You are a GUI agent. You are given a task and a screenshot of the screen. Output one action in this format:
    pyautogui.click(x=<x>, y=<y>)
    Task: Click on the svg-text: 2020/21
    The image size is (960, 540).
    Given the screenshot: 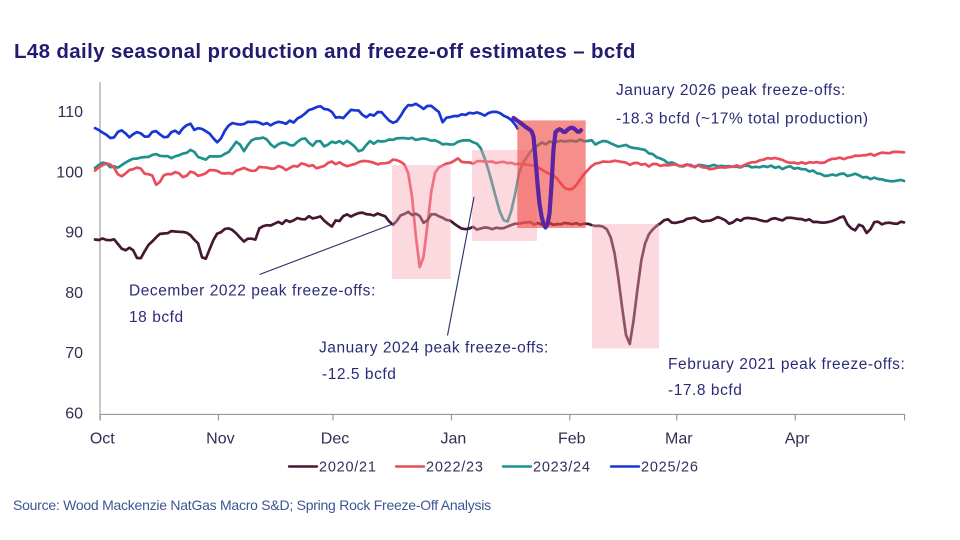 What is the action you would take?
    pyautogui.click(x=348, y=468)
    